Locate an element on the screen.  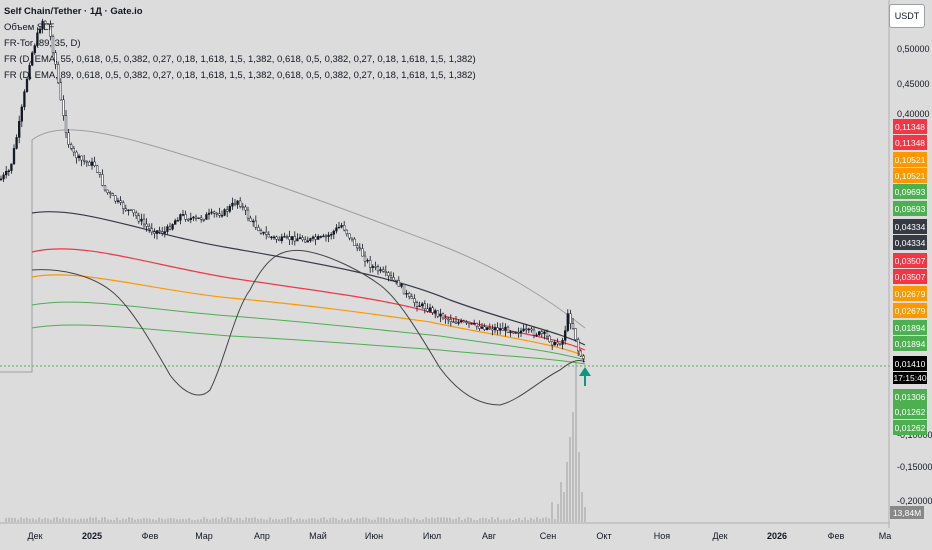
time-axis-label: Фев is located at coordinates (150, 536).